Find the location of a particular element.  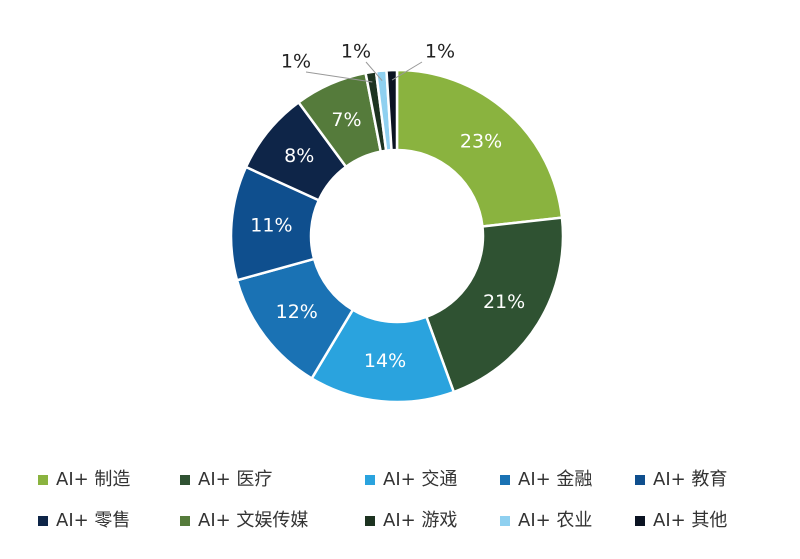

data-label: 21% is located at coordinates (504, 302).